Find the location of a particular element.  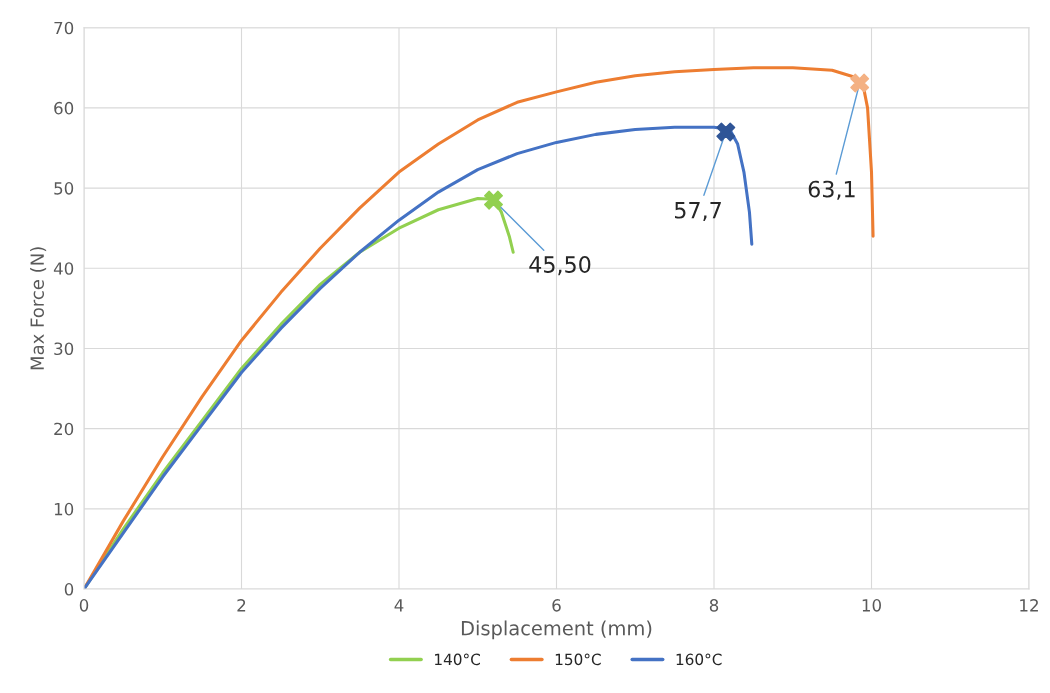

x-tick-label: 12 is located at coordinates (1029, 605).